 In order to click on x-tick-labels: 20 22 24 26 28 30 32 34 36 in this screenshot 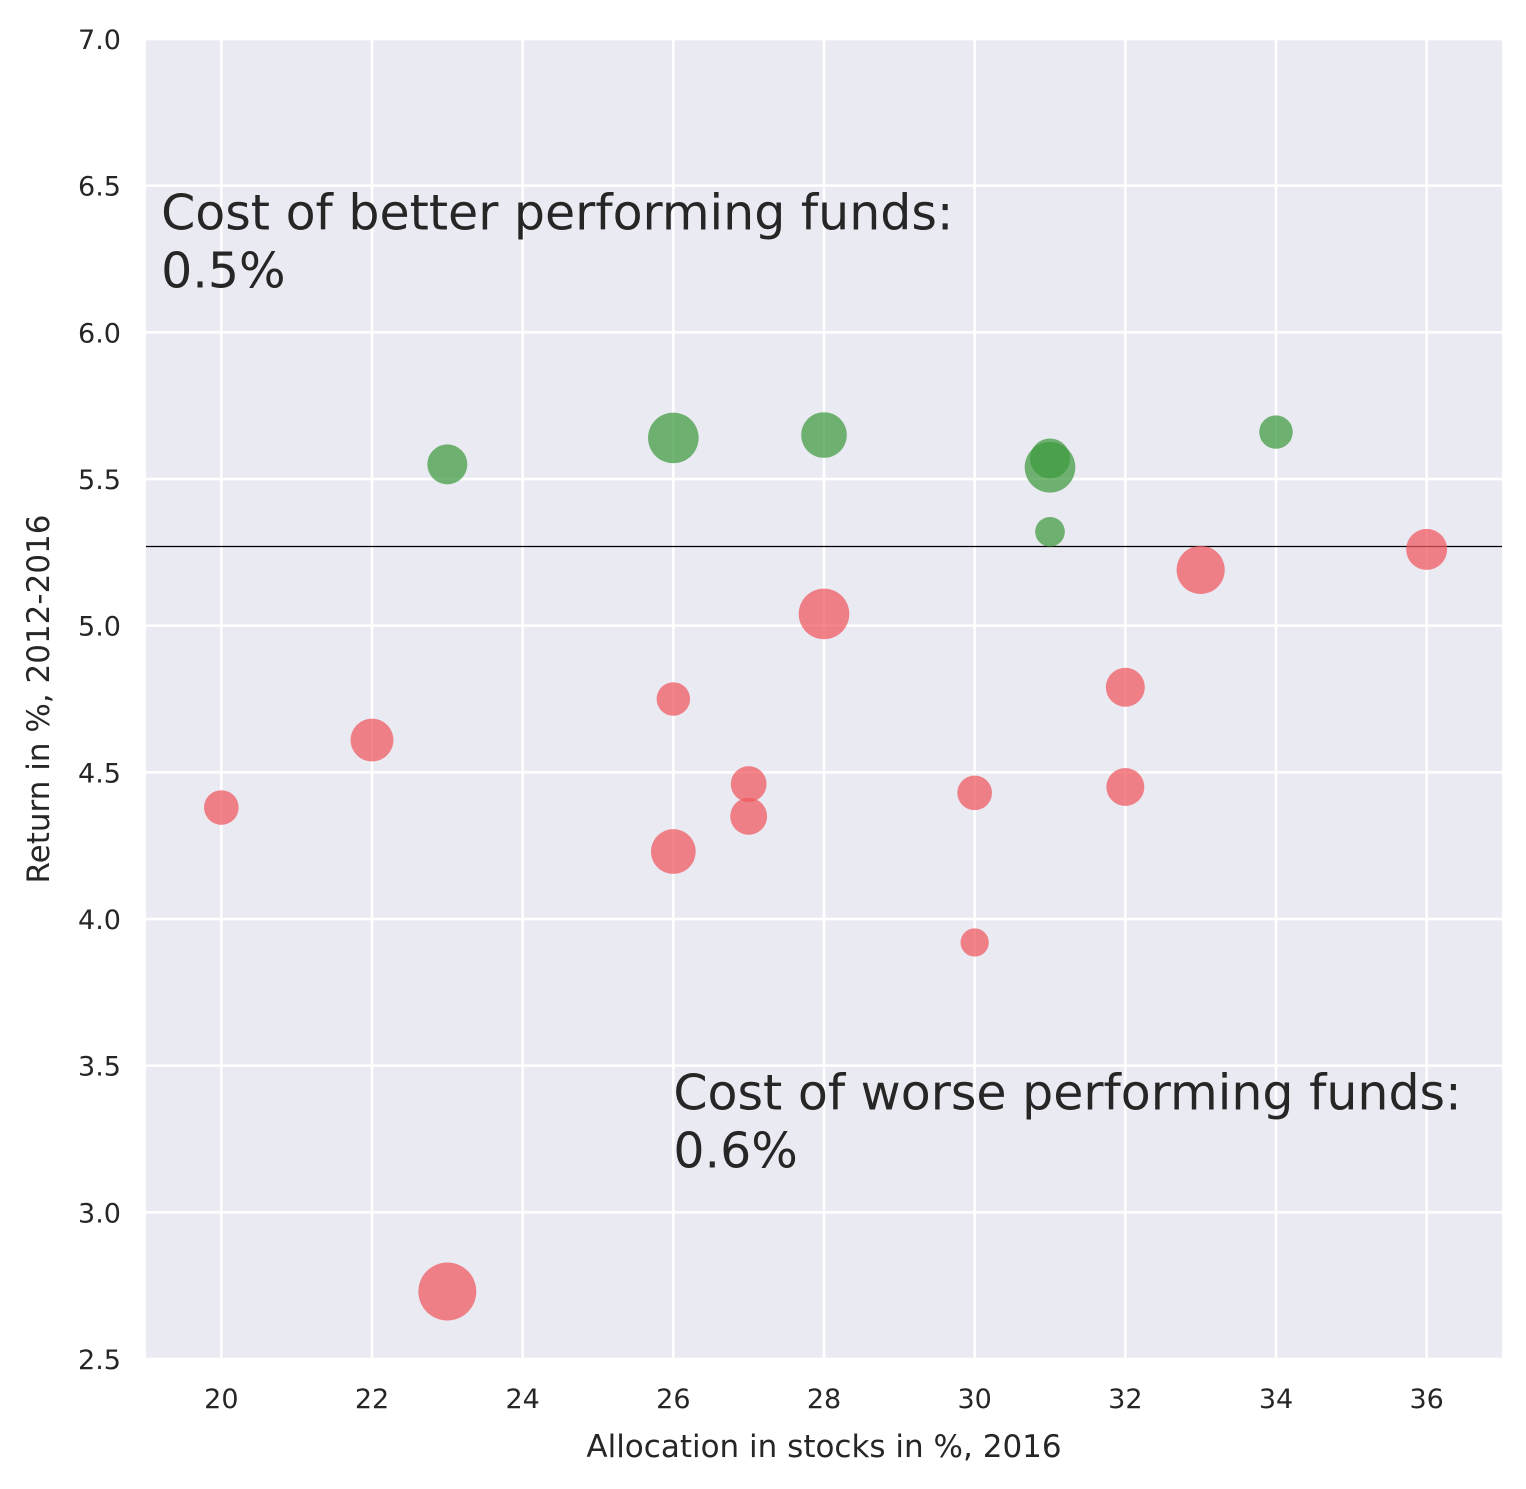, I will do `click(824, 1399)`.